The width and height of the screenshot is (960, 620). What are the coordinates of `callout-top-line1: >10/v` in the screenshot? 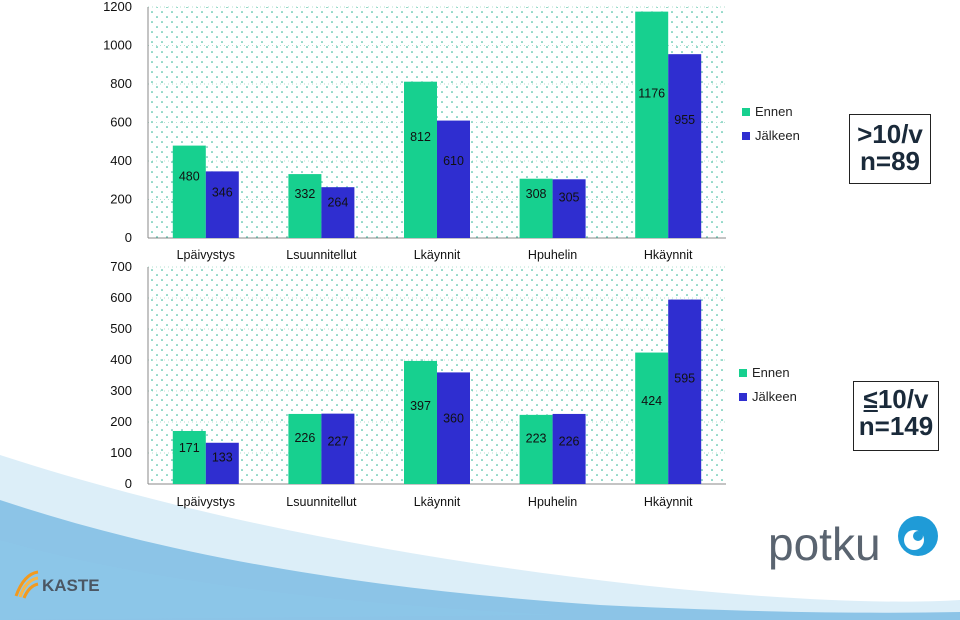 It's located at (890, 134).